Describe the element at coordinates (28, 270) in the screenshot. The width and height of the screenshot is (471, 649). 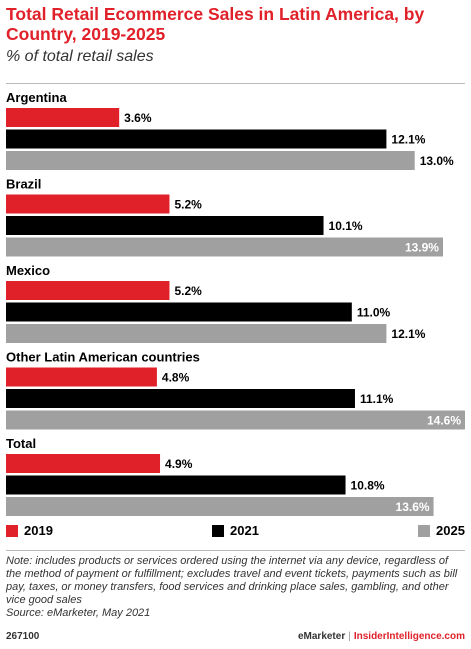
I see `category-label-mexico: Mexico` at that location.